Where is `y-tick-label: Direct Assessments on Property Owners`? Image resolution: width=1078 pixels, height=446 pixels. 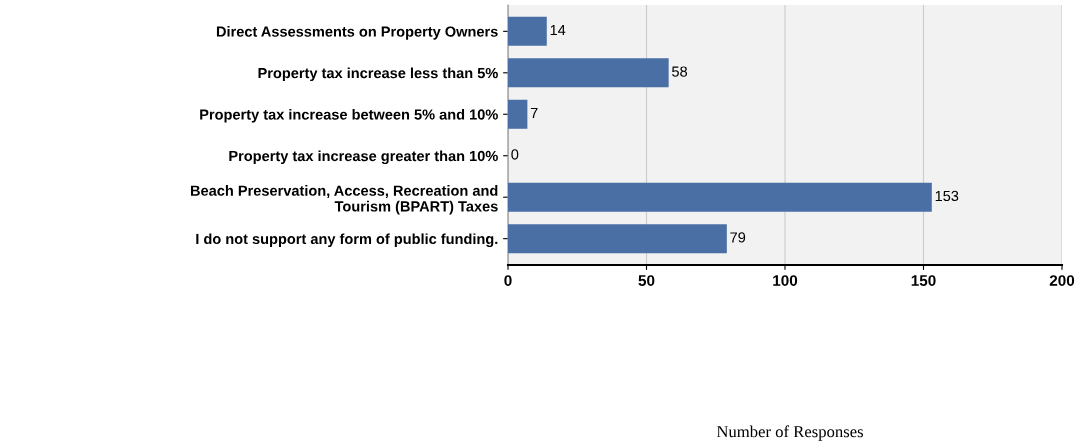
y-tick-label: Direct Assessments on Property Owners is located at coordinates (357, 33).